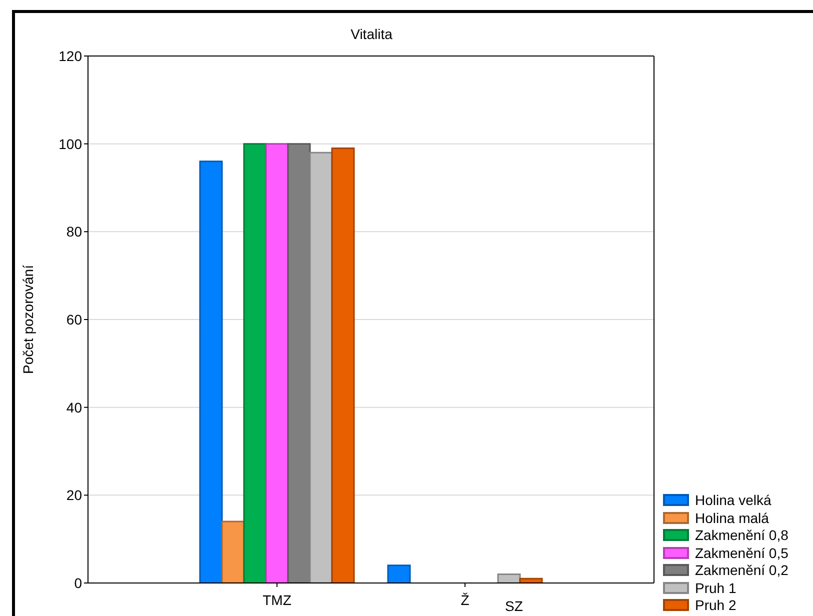 The width and height of the screenshot is (813, 616). What do you see at coordinates (732, 518) in the screenshot?
I see `legend-label: Holina malá` at bounding box center [732, 518].